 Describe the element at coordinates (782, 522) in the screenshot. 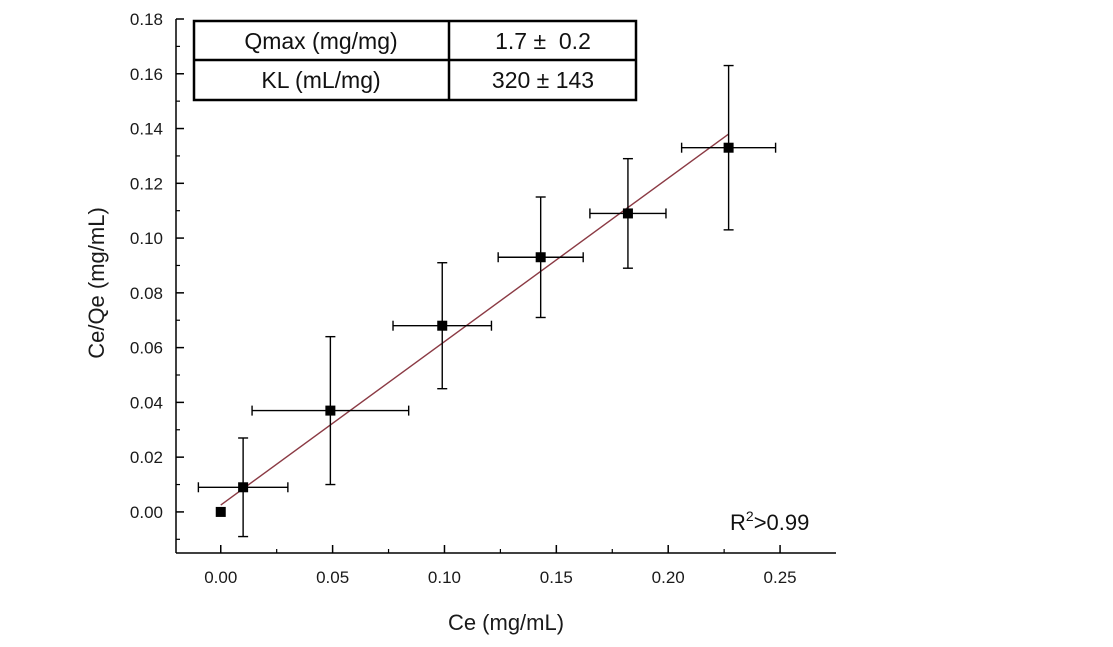

I see `r2-suffix: >0.99` at that location.